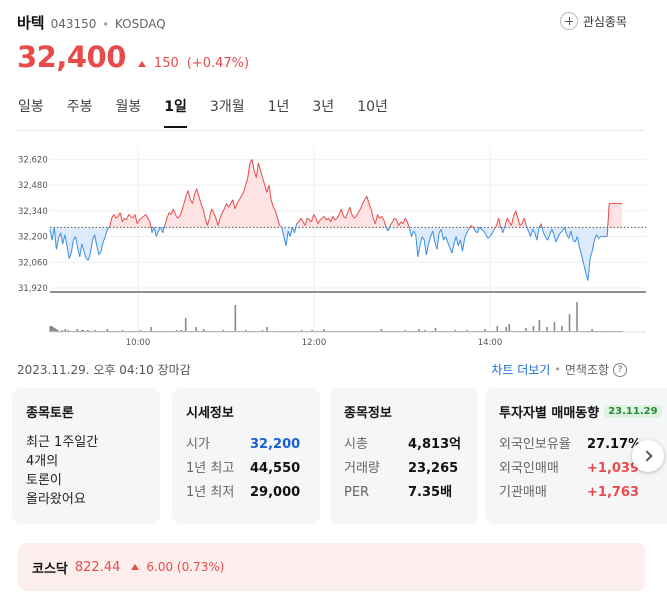  I want to click on investor-row: 기관매매 +1,763, so click(583, 493).